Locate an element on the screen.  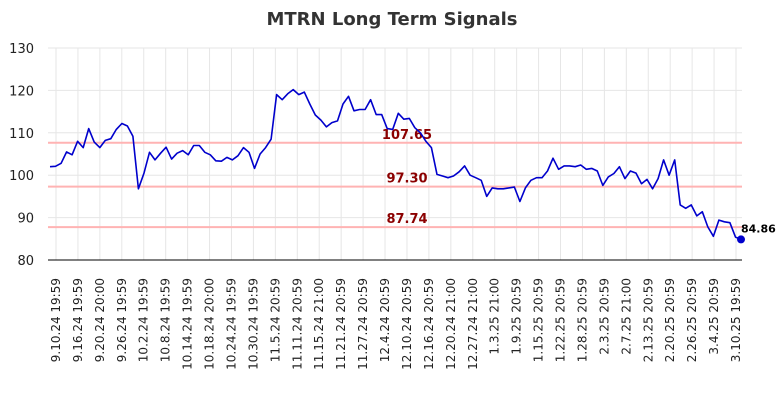
x-tick-label: 12.20.24 21:00 is located at coordinates (451, 324).